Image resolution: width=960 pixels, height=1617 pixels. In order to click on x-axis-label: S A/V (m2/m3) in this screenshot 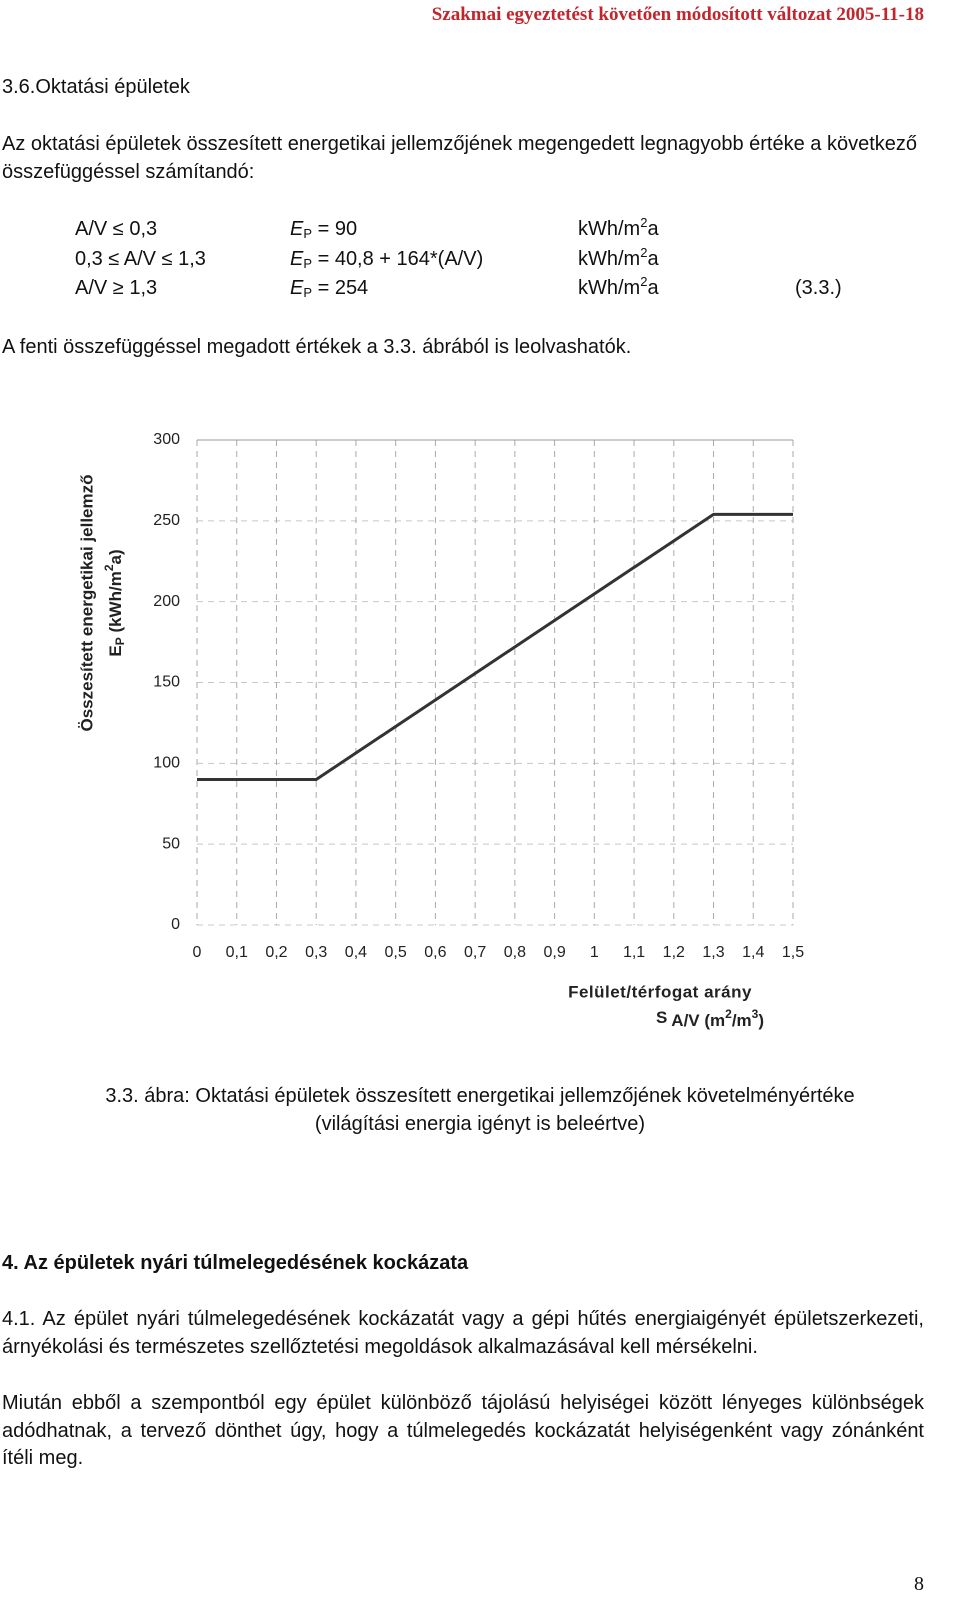, I will do `click(710, 1018)`.